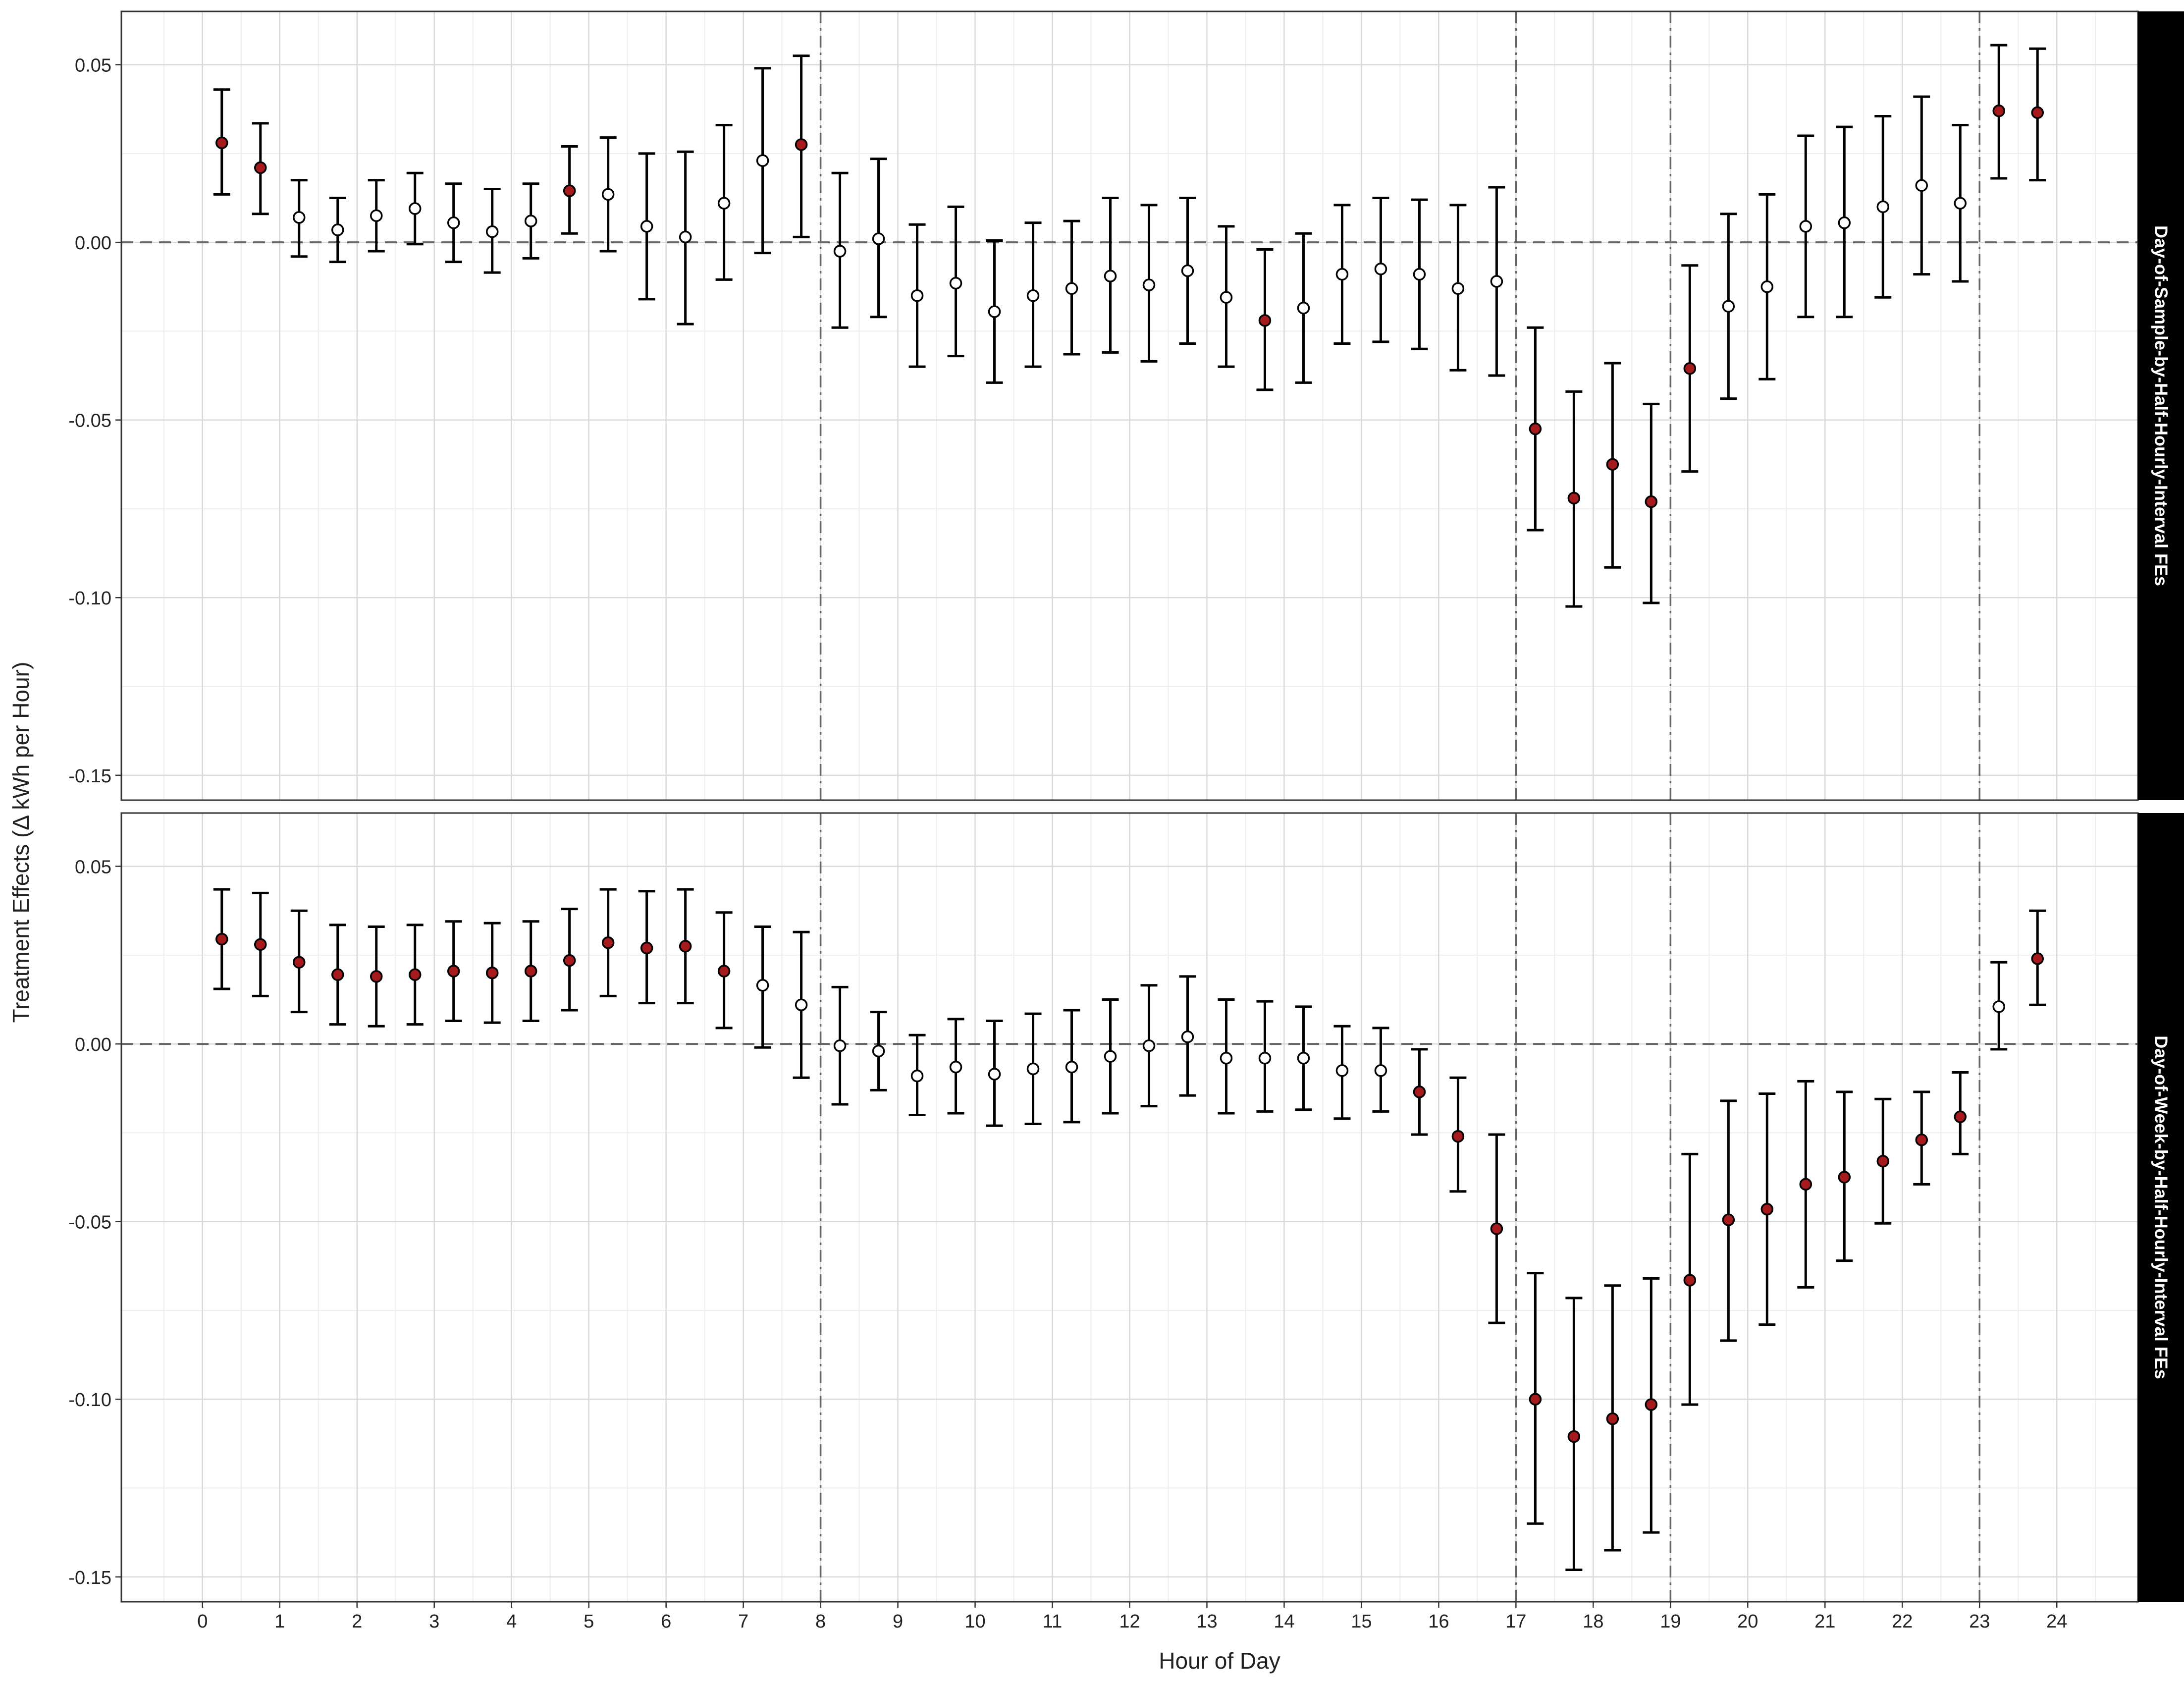 This screenshot has width=2184, height=1685. What do you see at coordinates (1129, 1621) in the screenshot?
I see `x-tick-label: 12` at bounding box center [1129, 1621].